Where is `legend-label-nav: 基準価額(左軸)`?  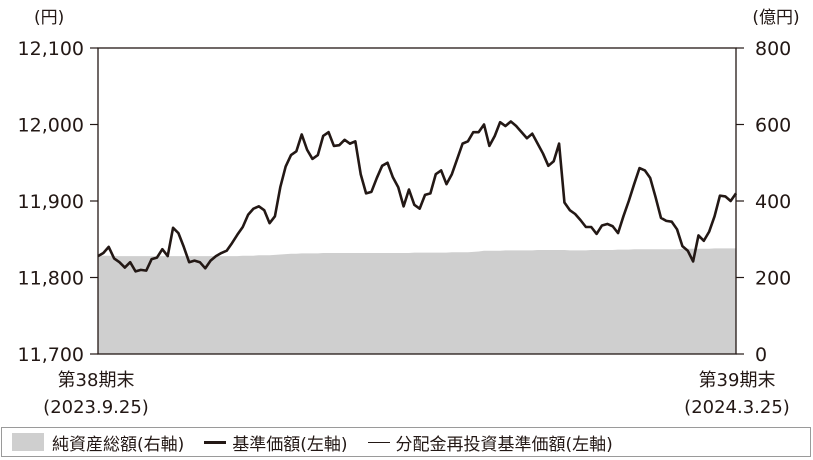
legend-label-nav: 基準価額(左軸) is located at coordinates (289, 442).